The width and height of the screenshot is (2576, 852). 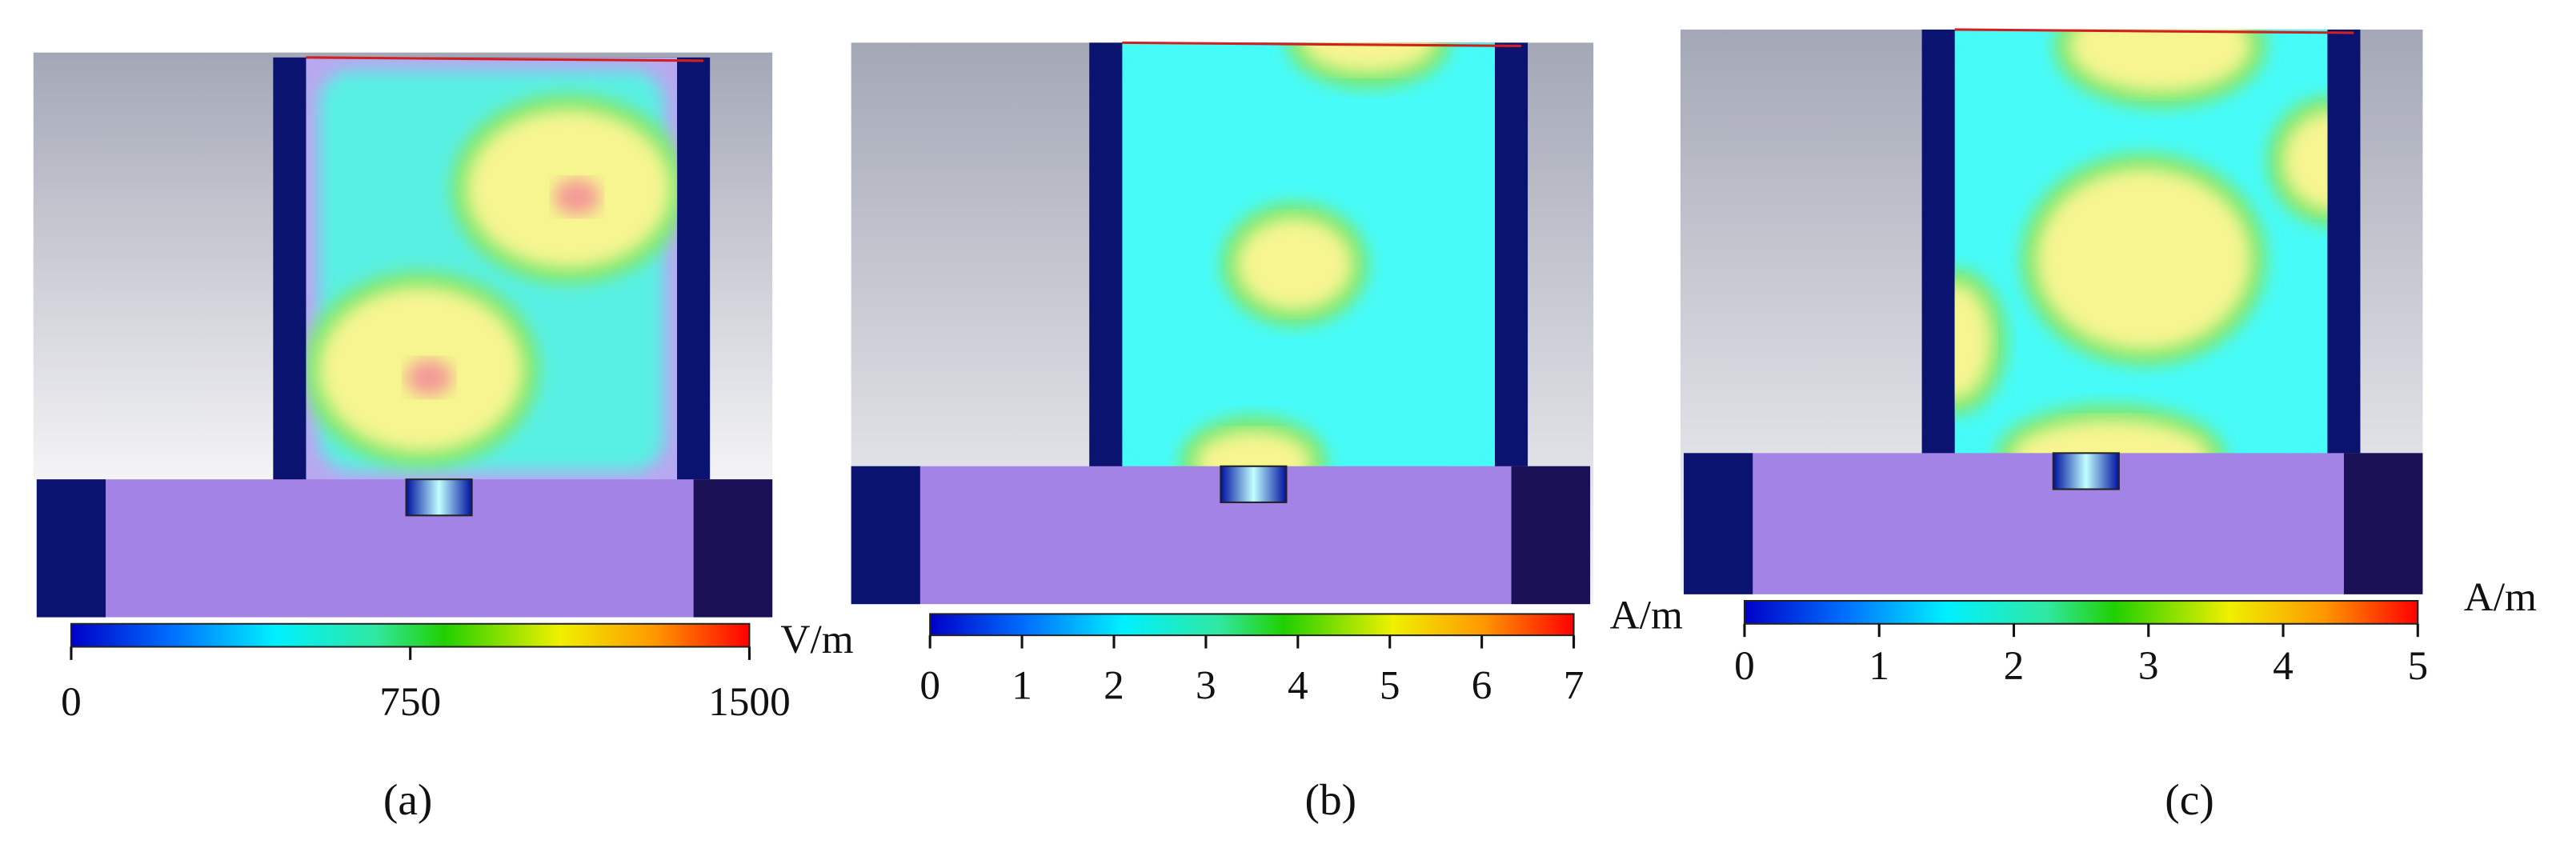 What do you see at coordinates (816, 639) in the screenshot?
I see `colorbar-unit: V/m` at bounding box center [816, 639].